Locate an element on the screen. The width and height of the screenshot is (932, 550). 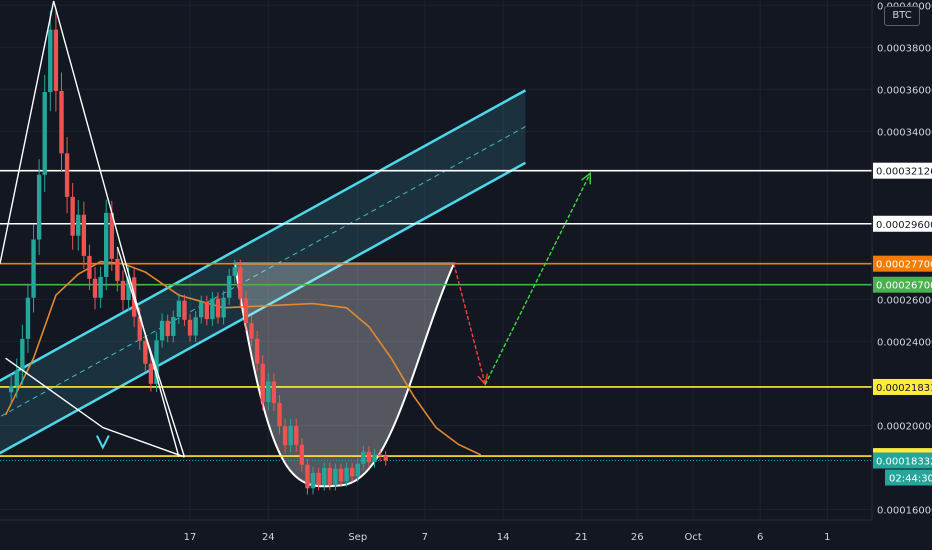
level-label-text: 0.00027700 is located at coordinates (904, 265).